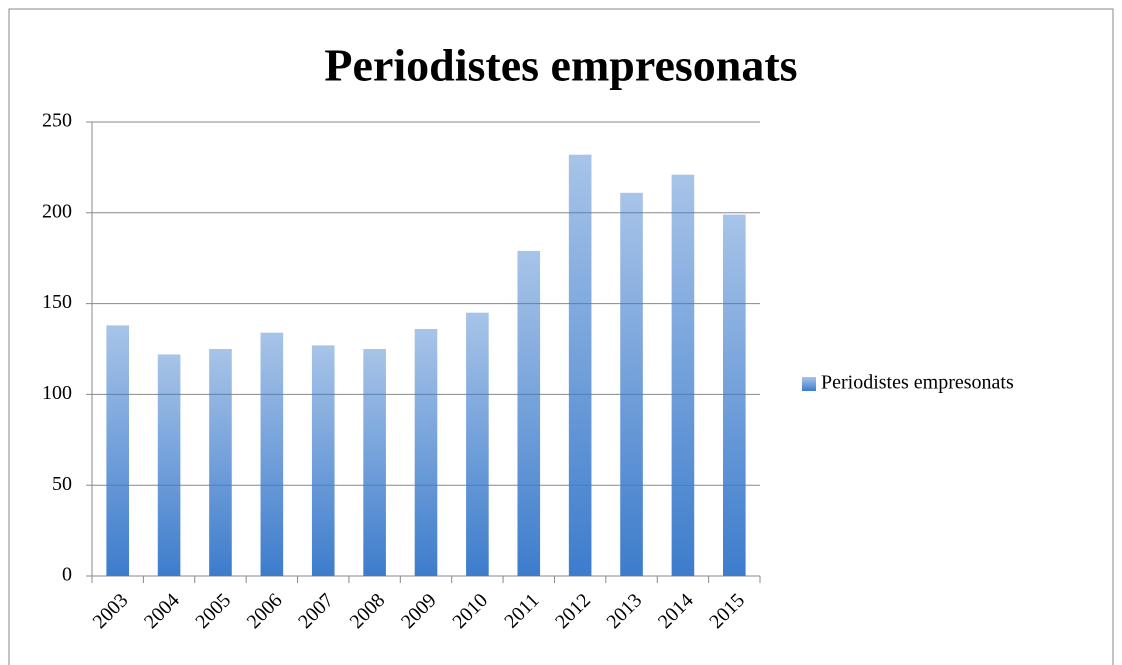 This screenshot has width=1122, height=665. I want to click on y-tick-label: 0, so click(67, 575).